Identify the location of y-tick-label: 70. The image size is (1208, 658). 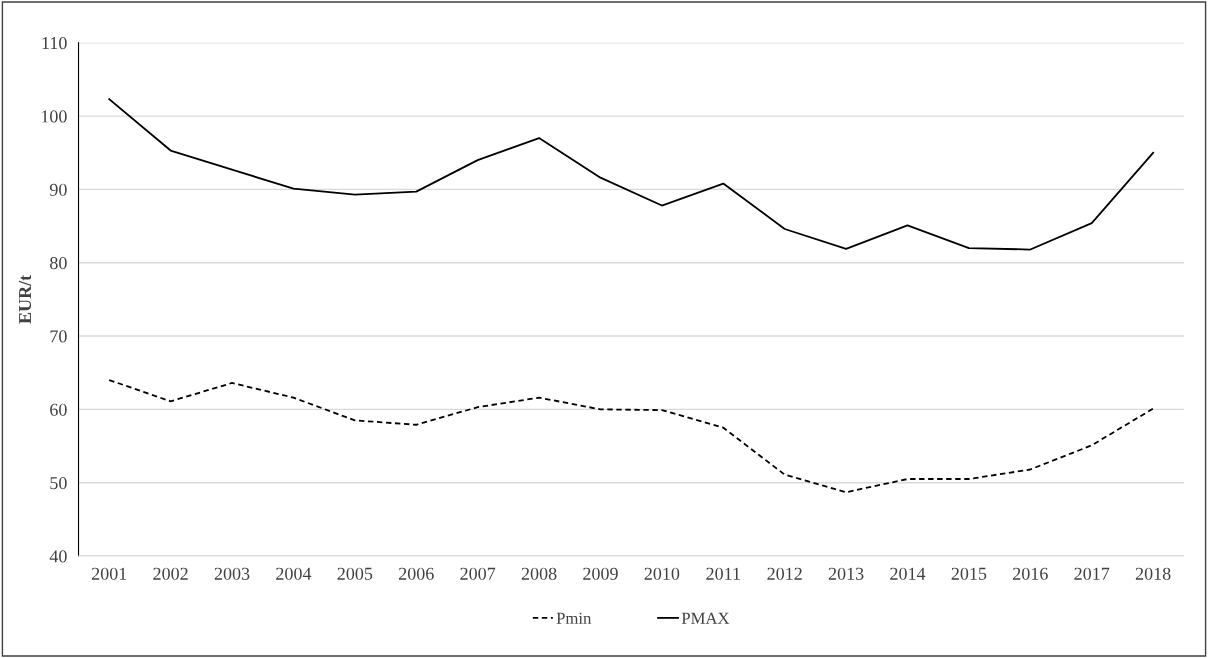
(58, 336).